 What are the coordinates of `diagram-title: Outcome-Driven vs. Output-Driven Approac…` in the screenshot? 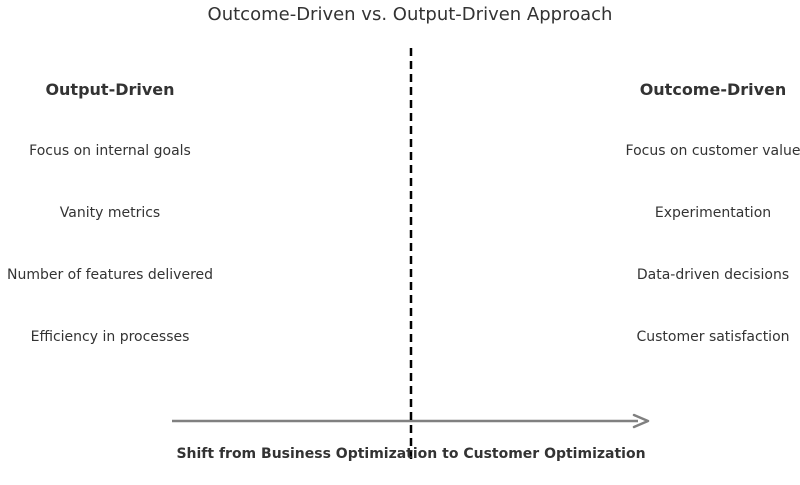 It's located at (410, 14).